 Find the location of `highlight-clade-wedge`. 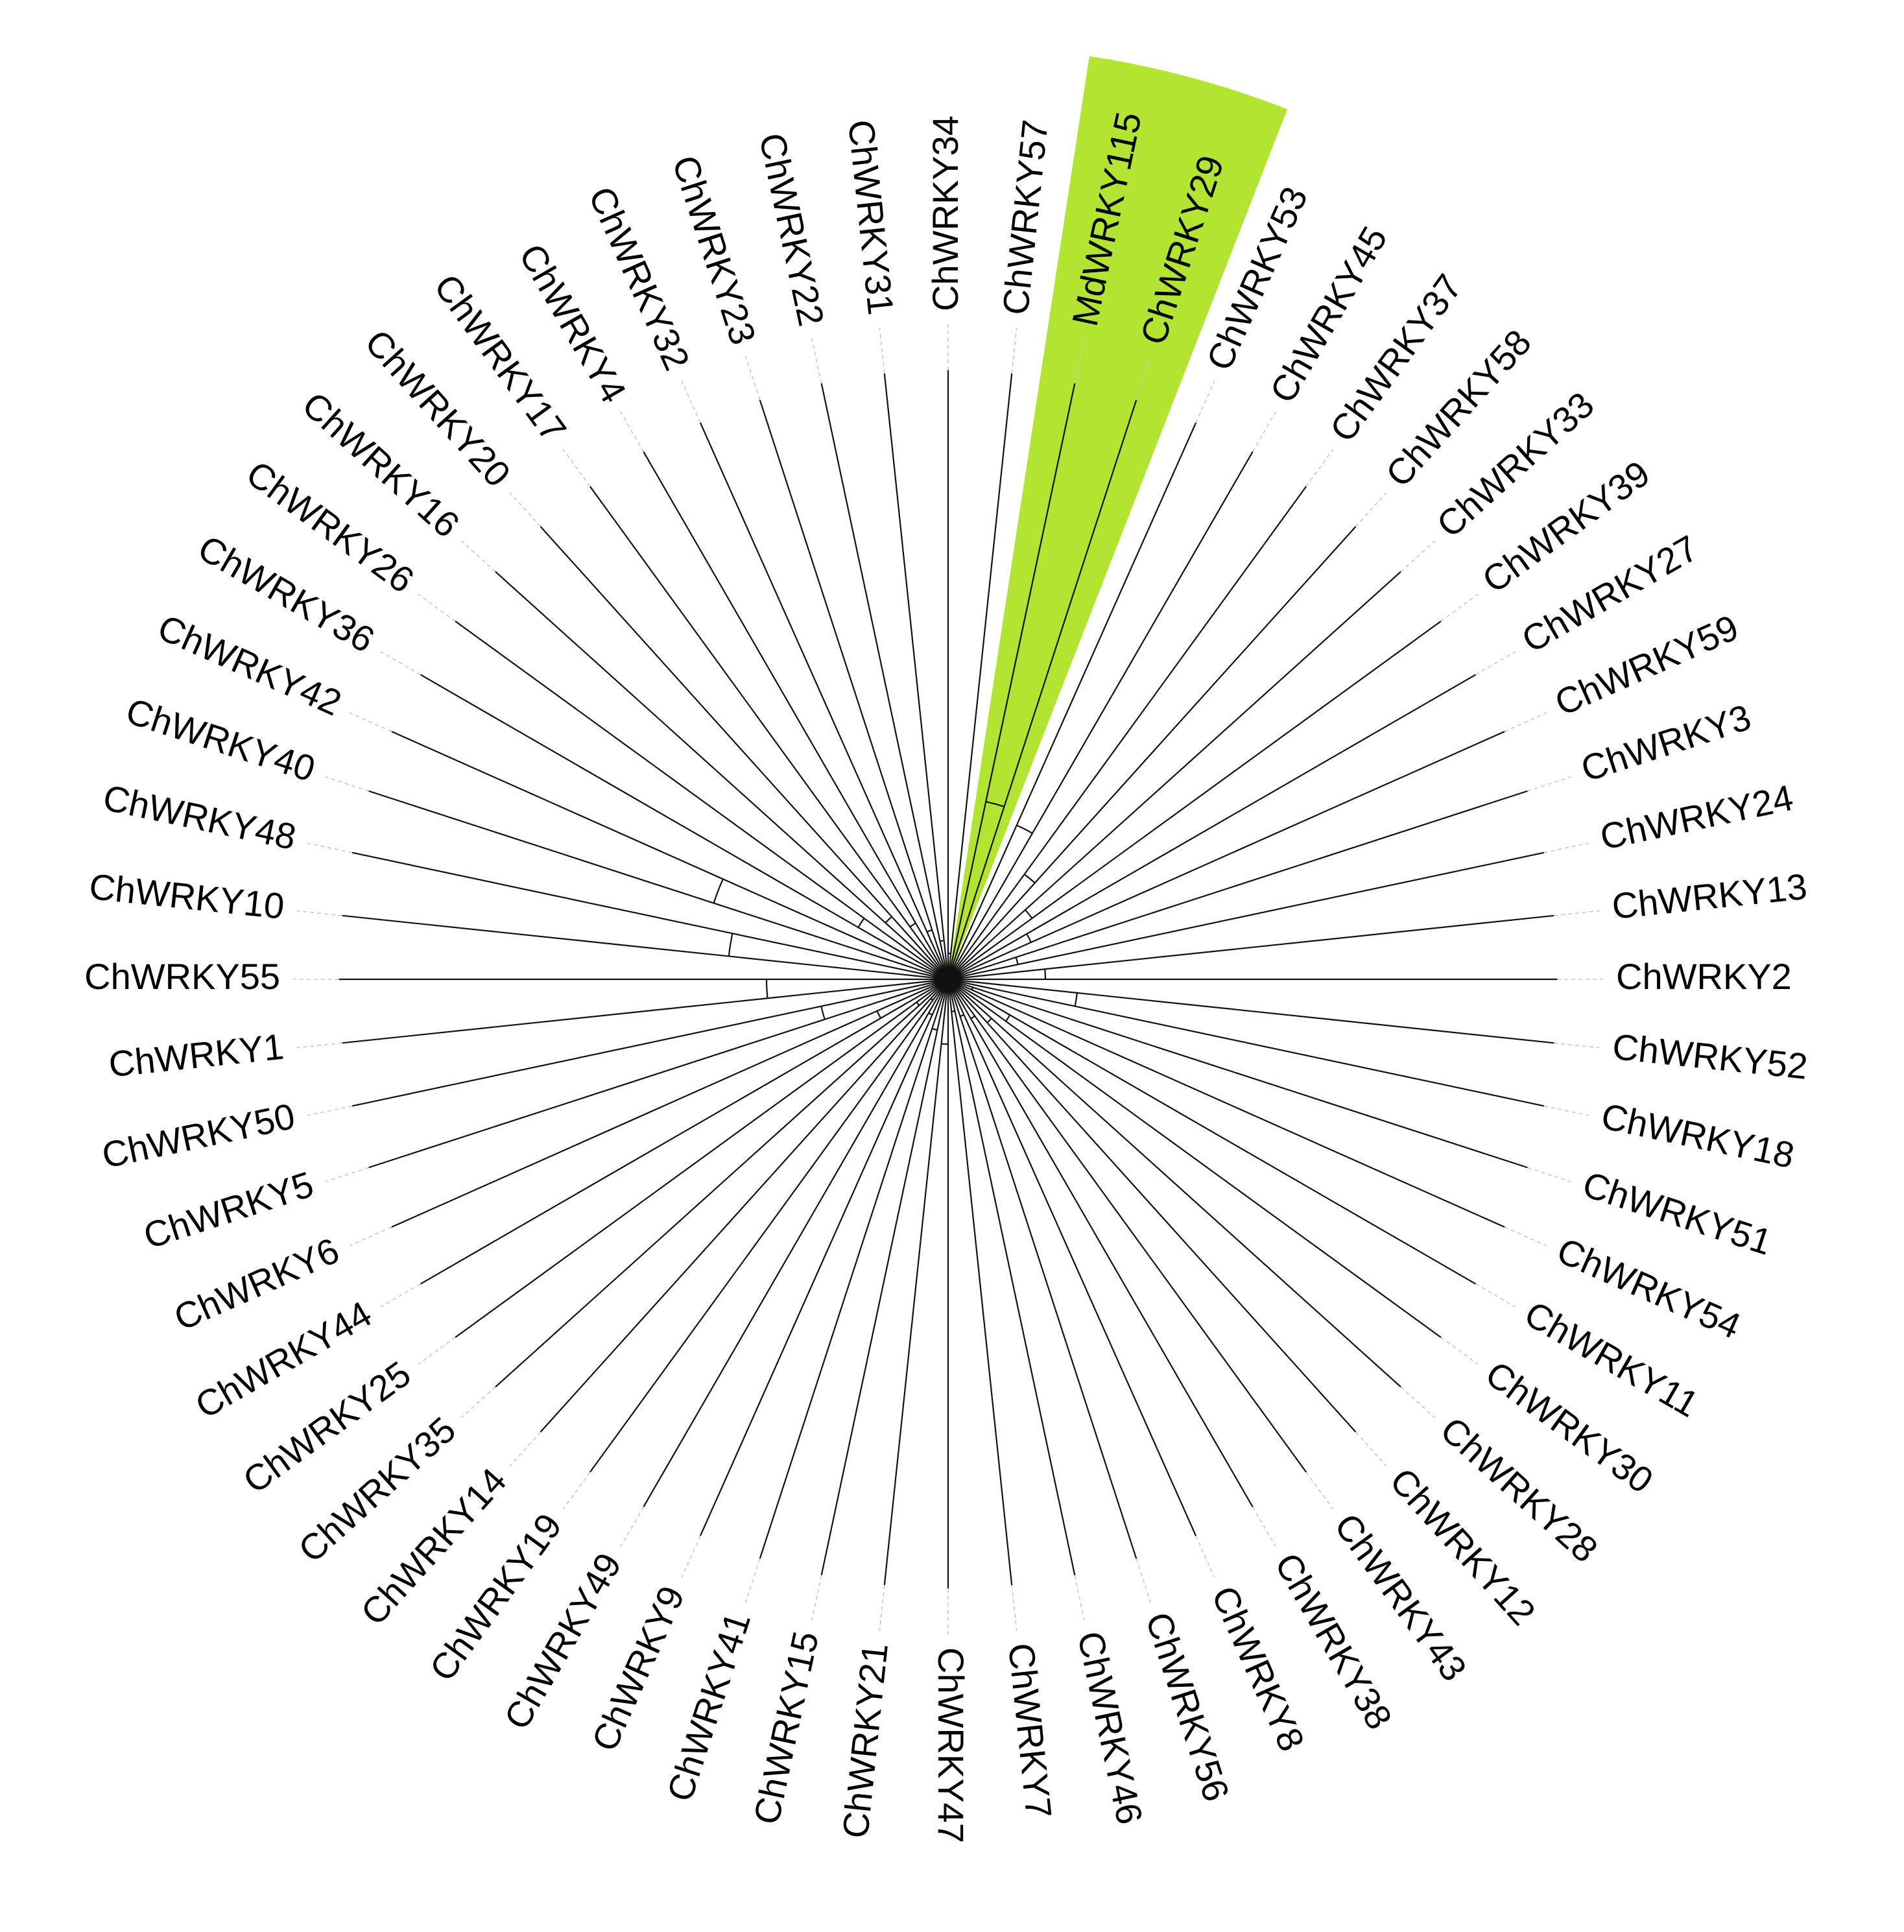

highlight-clade-wedge is located at coordinates (1118, 517).